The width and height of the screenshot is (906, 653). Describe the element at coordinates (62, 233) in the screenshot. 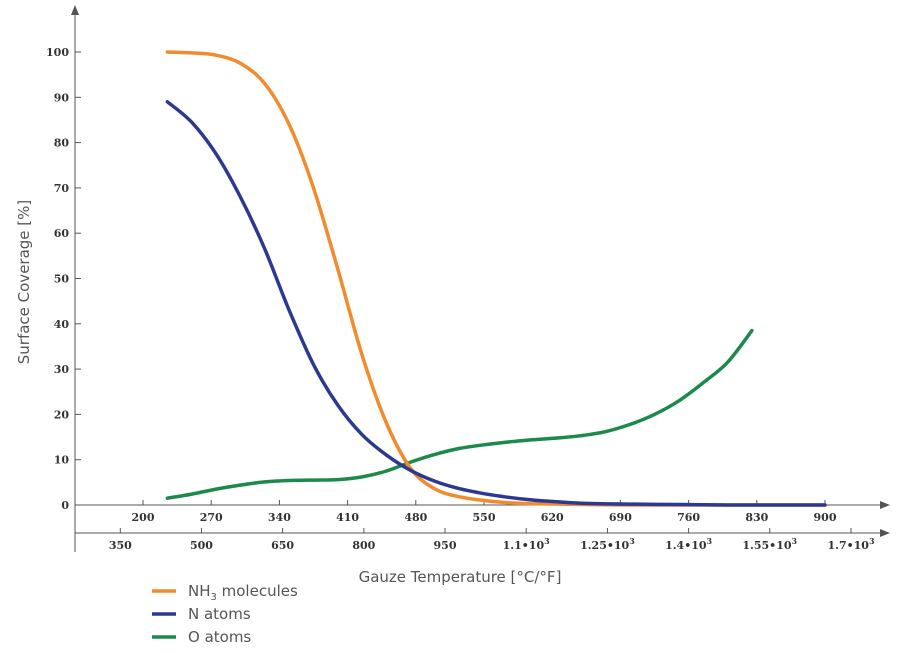

I see `y-tick-label: 60` at that location.